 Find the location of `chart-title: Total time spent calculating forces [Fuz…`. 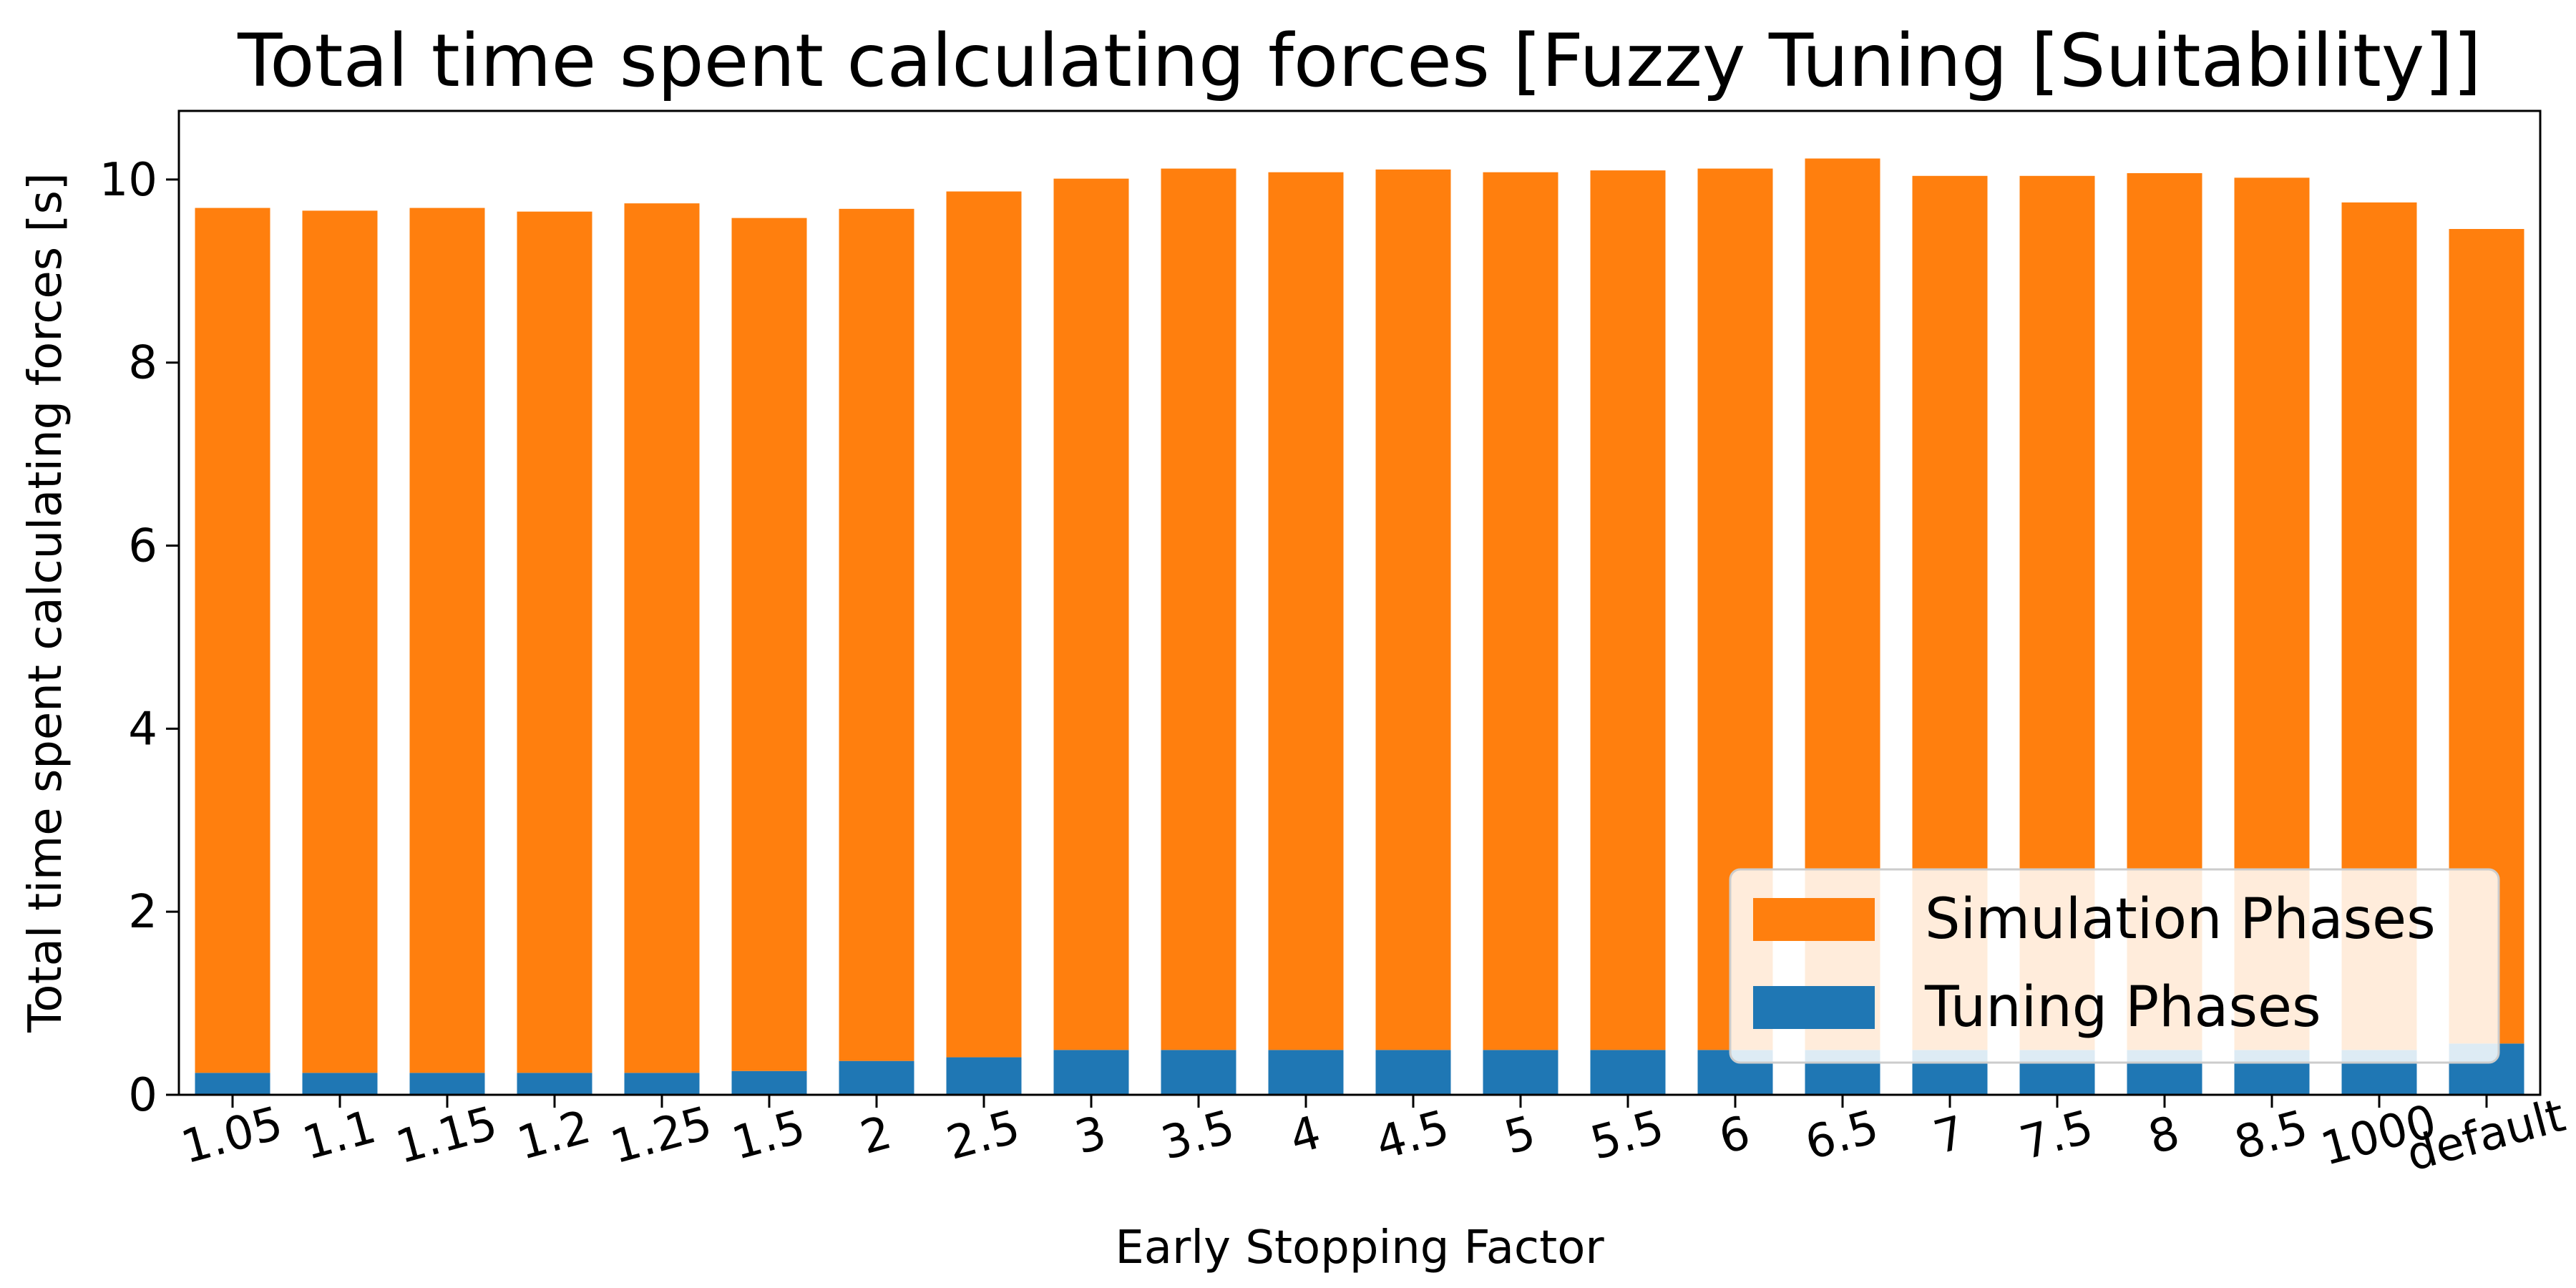

chart-title: Total time spent calculating forces [Fuz… is located at coordinates (1359, 61).